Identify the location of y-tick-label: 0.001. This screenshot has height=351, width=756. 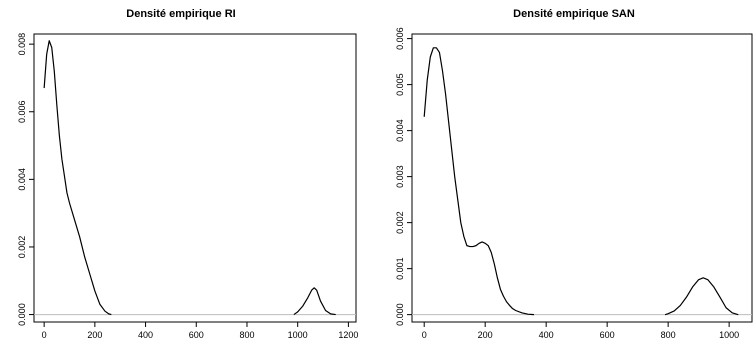
(400, 268).